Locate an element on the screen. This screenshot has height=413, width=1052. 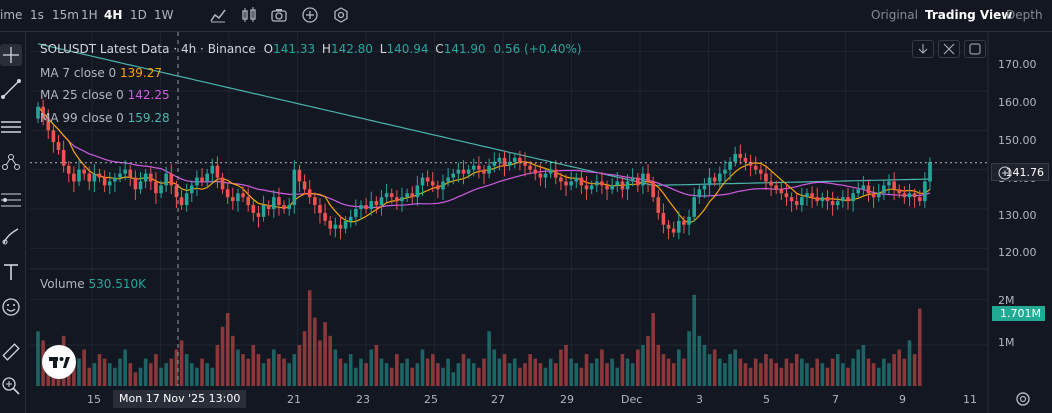
timeframe-time-button: ime is located at coordinates (11, 15).